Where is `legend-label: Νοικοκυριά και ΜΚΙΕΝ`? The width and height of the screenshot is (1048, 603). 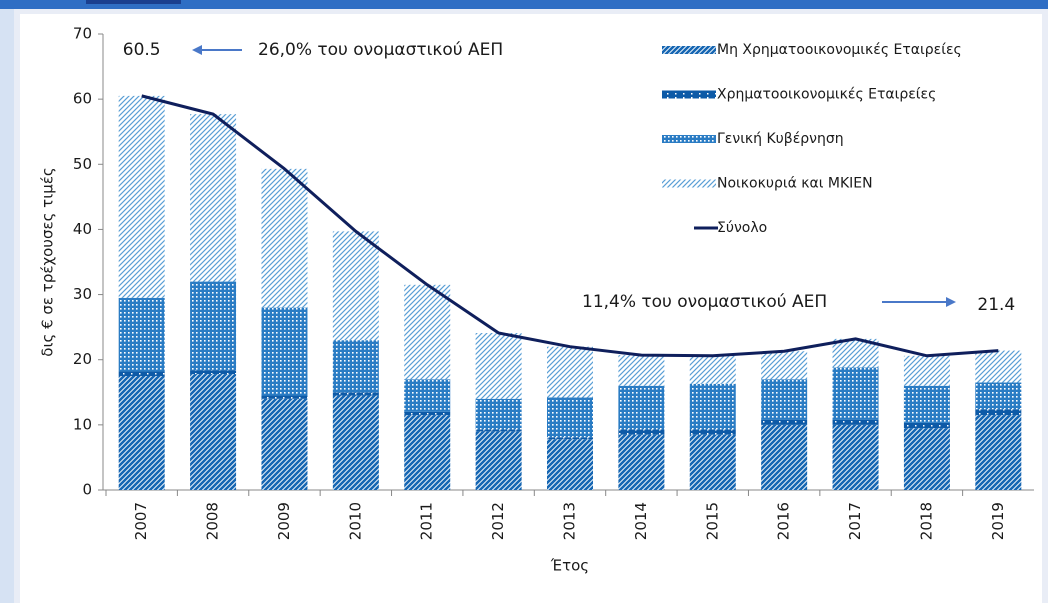 legend-label: Νοικοκυριά και ΜΚΙΕΝ is located at coordinates (795, 184).